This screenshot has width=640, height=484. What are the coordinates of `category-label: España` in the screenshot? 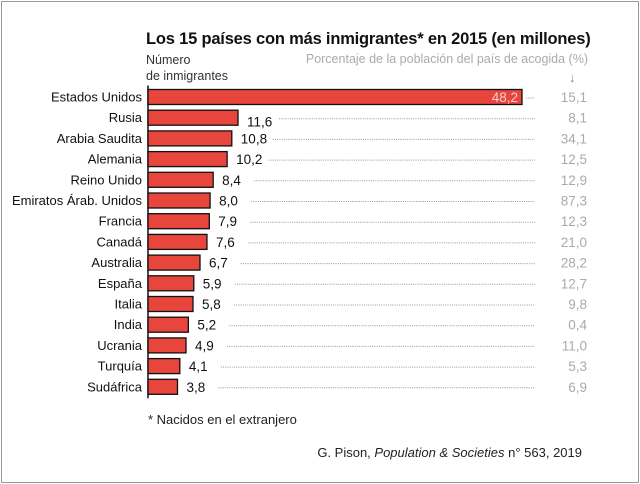 It's located at (120, 283).